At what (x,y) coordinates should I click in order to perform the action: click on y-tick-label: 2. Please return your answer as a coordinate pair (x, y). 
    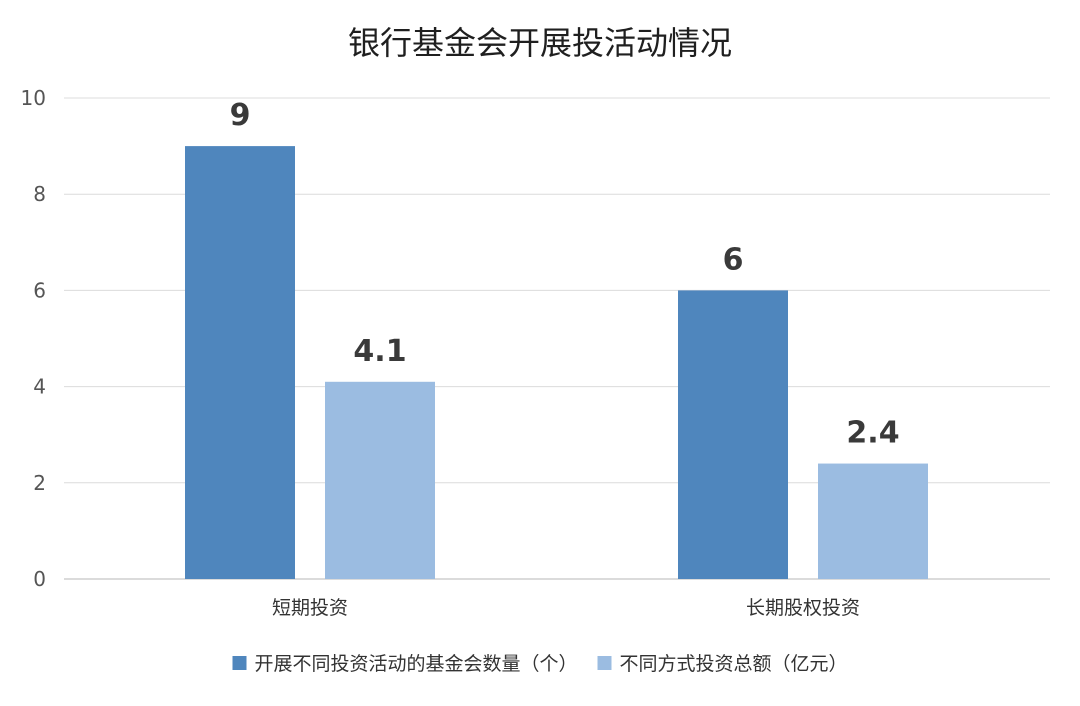
    Looking at the image, I should click on (39, 483).